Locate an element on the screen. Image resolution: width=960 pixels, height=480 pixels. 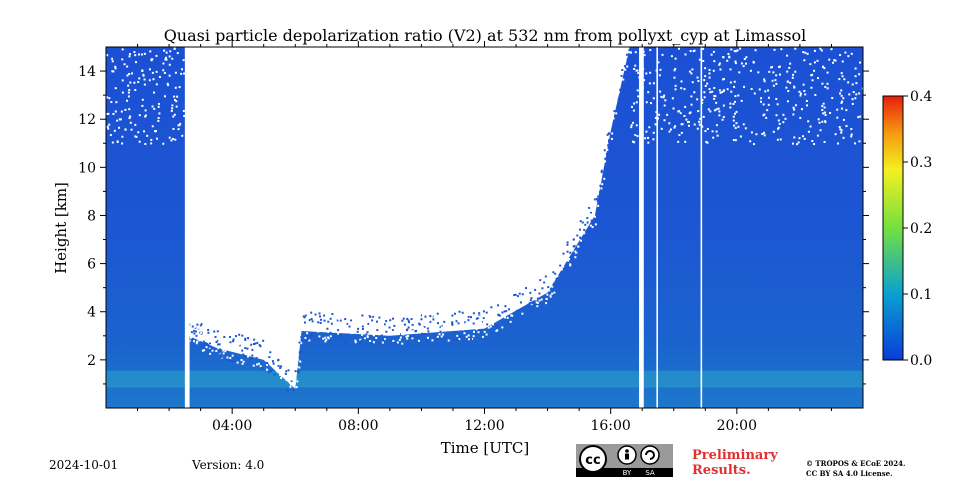
no-data-gap is located at coordinates (641, 227).